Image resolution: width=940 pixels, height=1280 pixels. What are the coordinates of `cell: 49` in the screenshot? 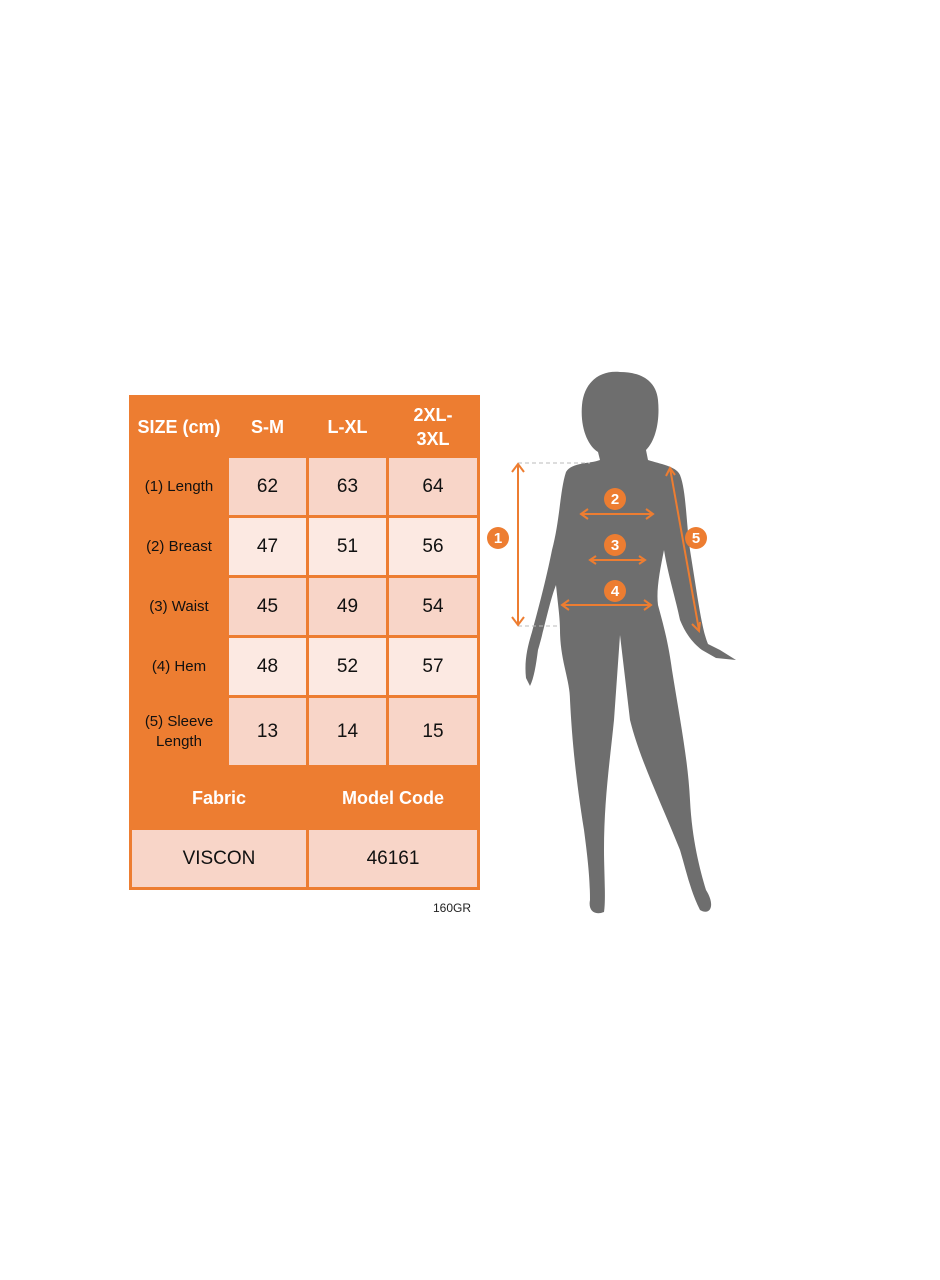 It's located at (347, 606).